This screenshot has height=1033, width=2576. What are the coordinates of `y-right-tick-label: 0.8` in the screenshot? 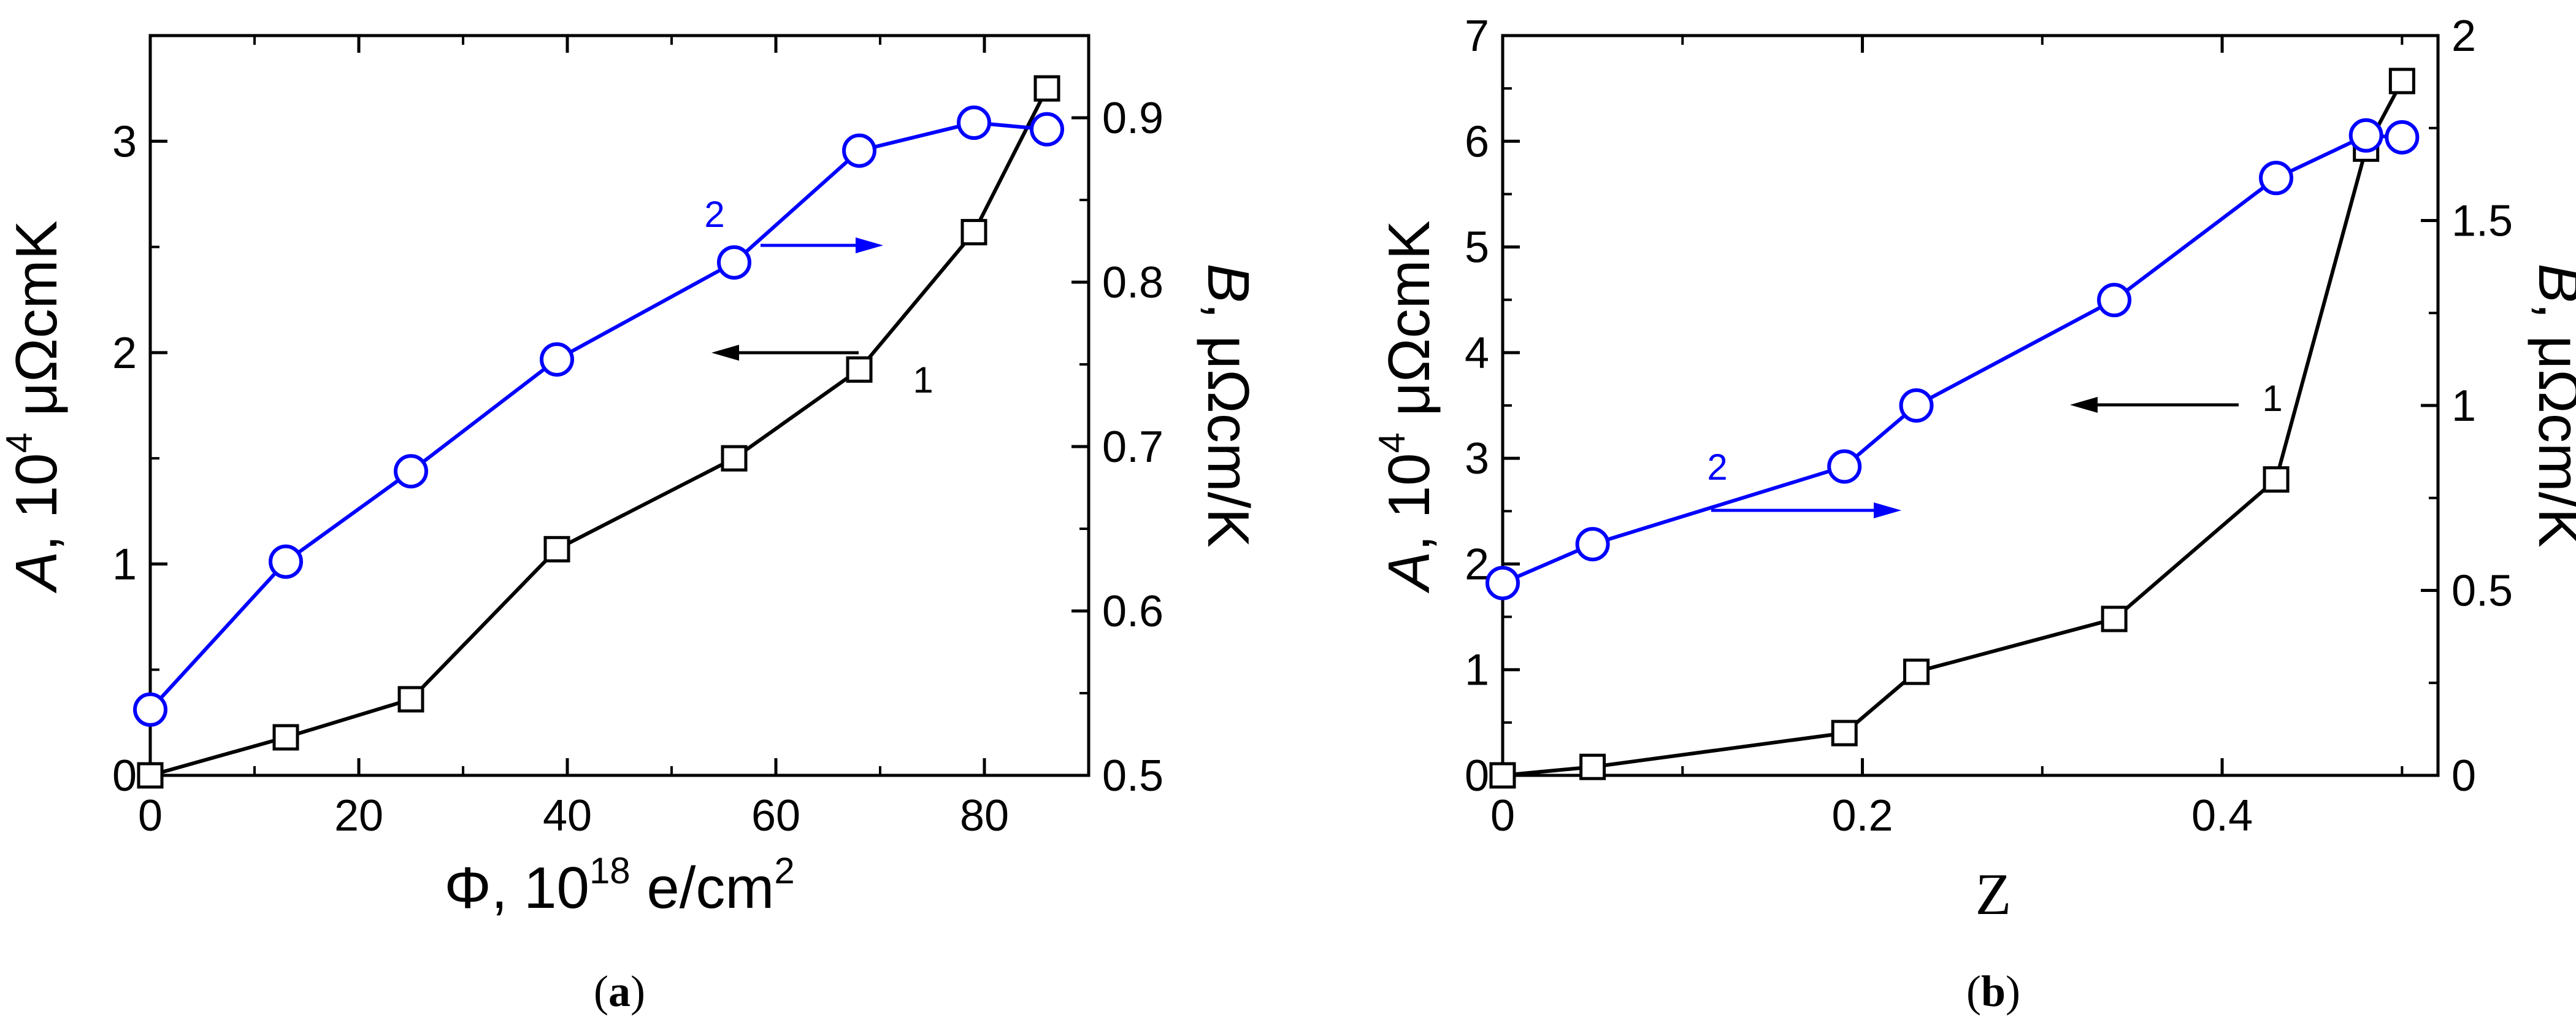 It's located at (1132, 282).